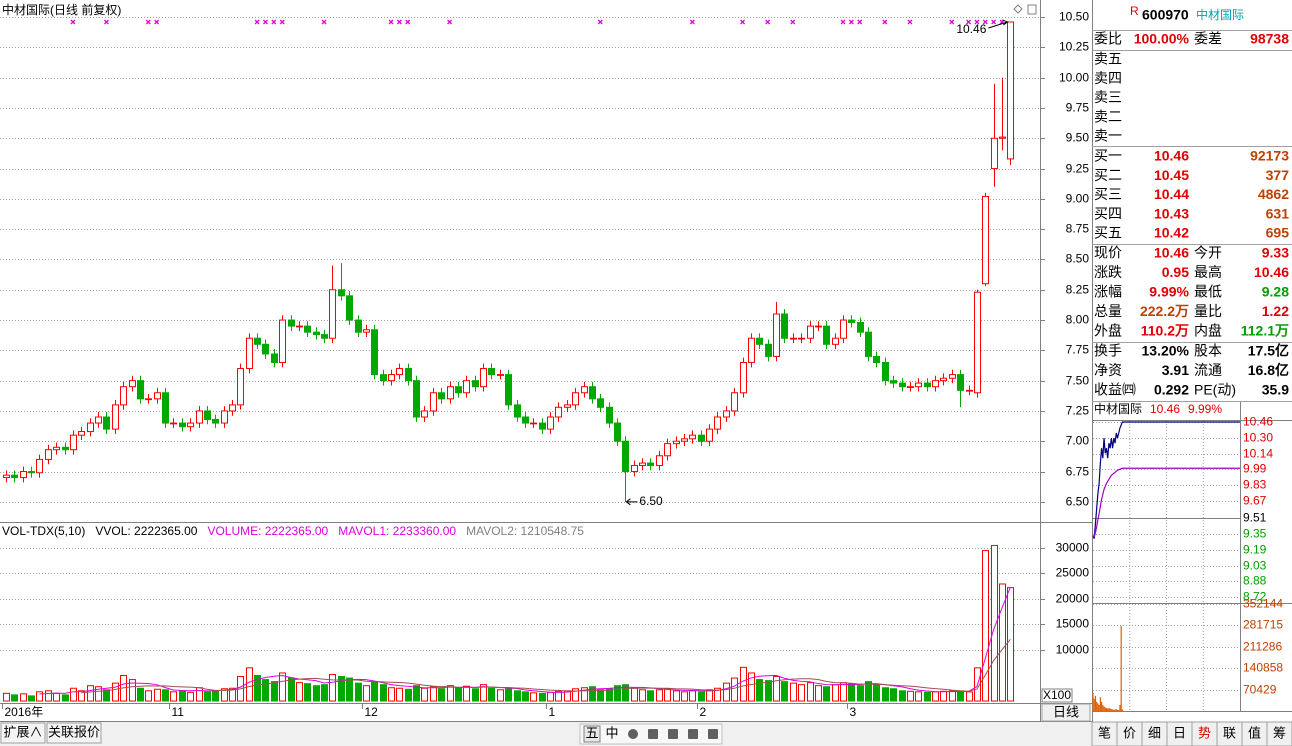  I want to click on tab-label: 联, so click(1229, 732).